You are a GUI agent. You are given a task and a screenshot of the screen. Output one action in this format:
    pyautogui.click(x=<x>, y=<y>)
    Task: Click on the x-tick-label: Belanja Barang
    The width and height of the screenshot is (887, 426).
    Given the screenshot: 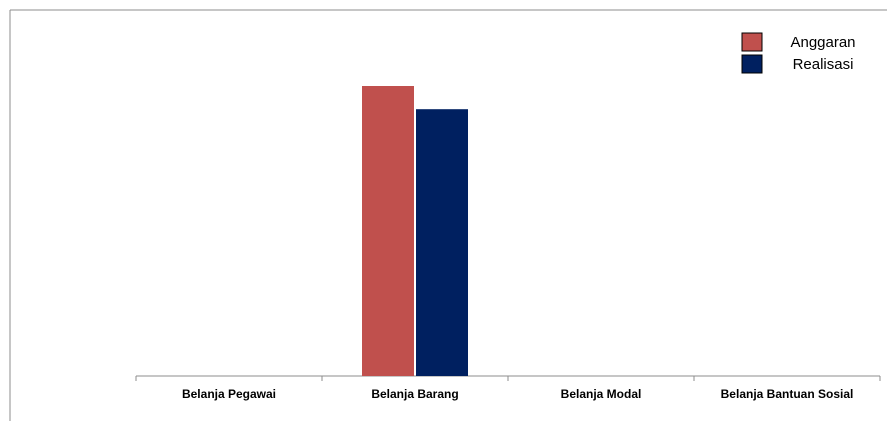 What is the action you would take?
    pyautogui.click(x=414, y=394)
    